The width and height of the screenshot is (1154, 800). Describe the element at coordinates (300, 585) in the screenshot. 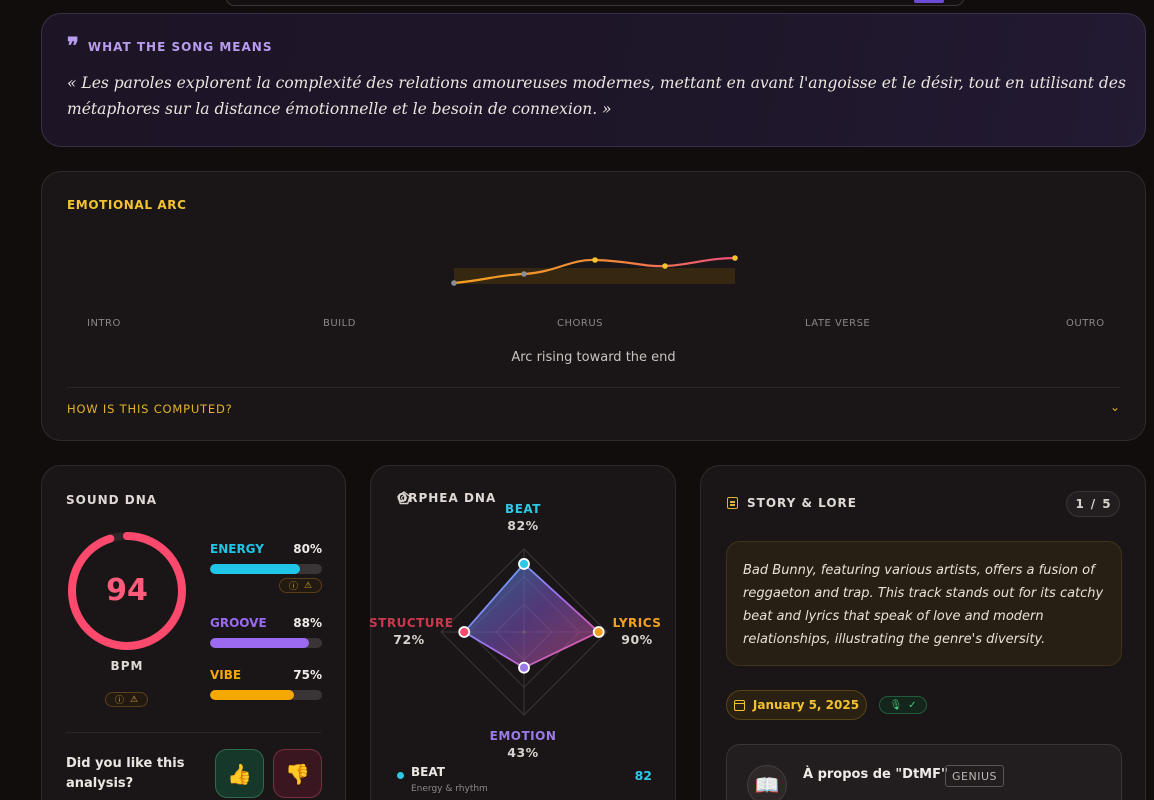

I see `energy-info-badge: ⓘ ⚠` at that location.